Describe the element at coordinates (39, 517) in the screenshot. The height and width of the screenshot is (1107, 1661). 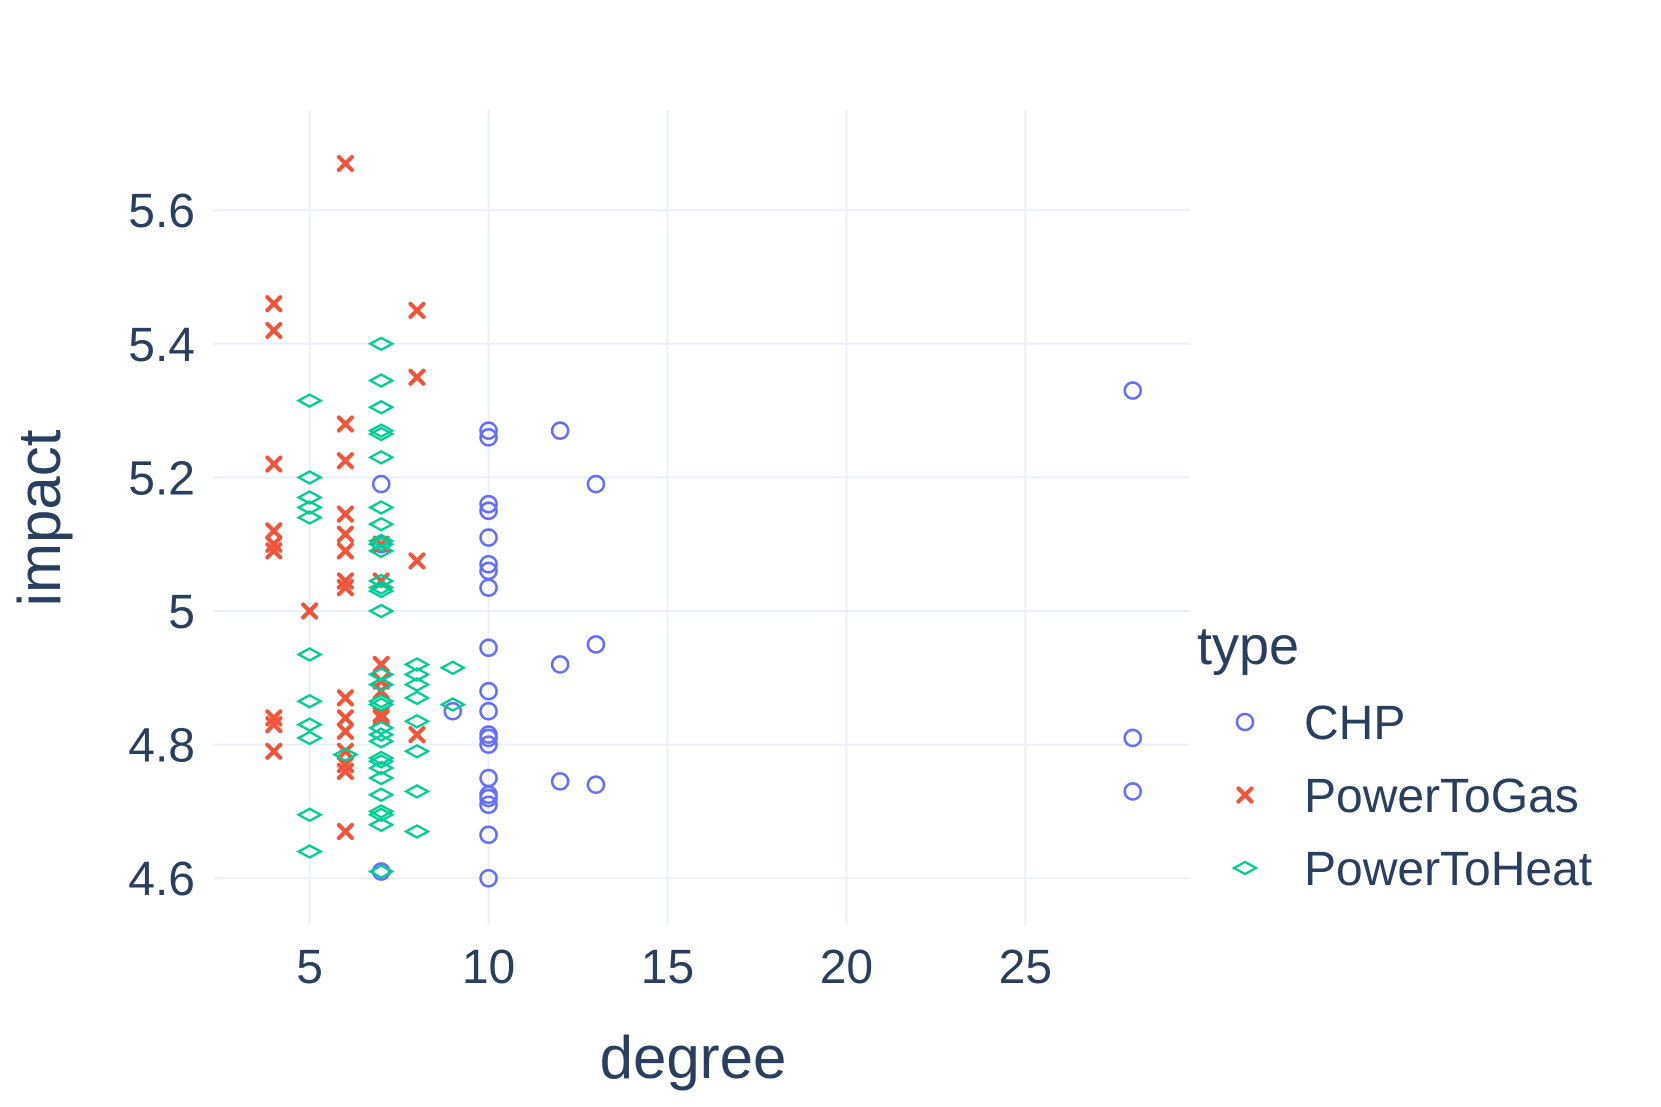
I see `y-axis-title: impact` at that location.